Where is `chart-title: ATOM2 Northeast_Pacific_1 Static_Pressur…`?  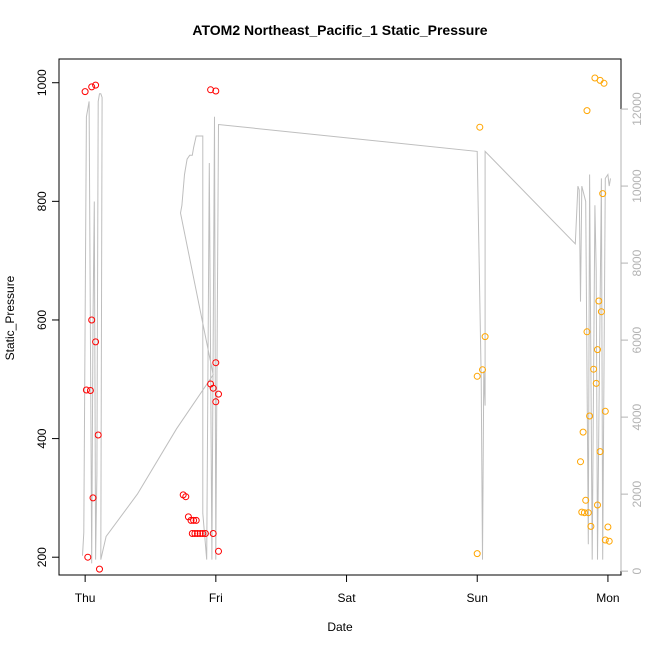 chart-title: ATOM2 Northeast_Pacific_1 Static_Pressur… is located at coordinates (339, 30).